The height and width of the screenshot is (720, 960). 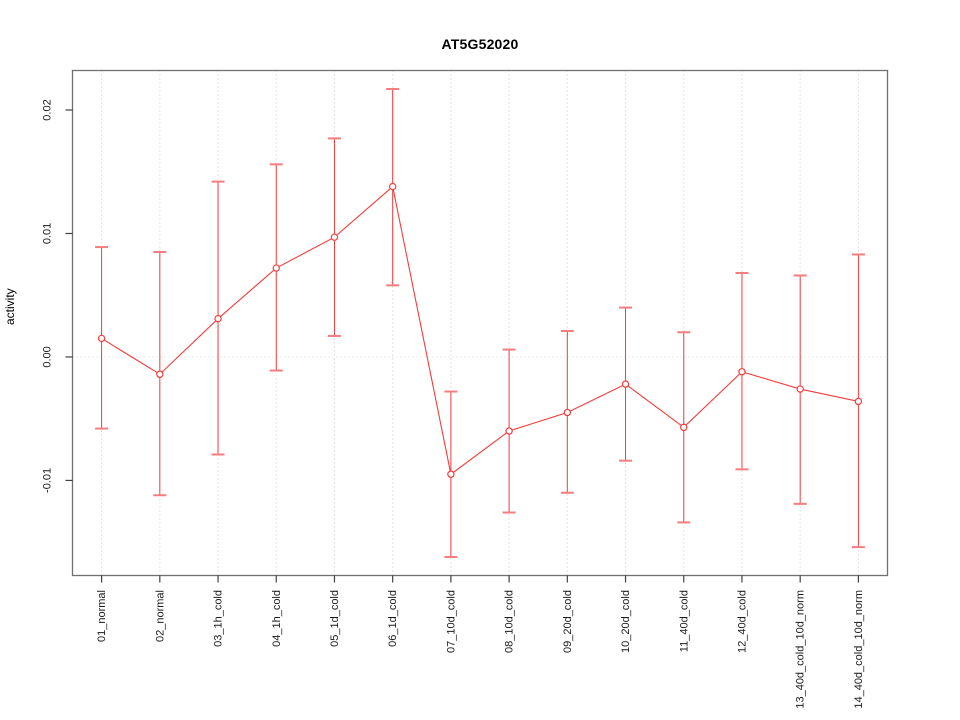 What do you see at coordinates (277, 618) in the screenshot?
I see `x-tick-label: 04_1h_cold` at bounding box center [277, 618].